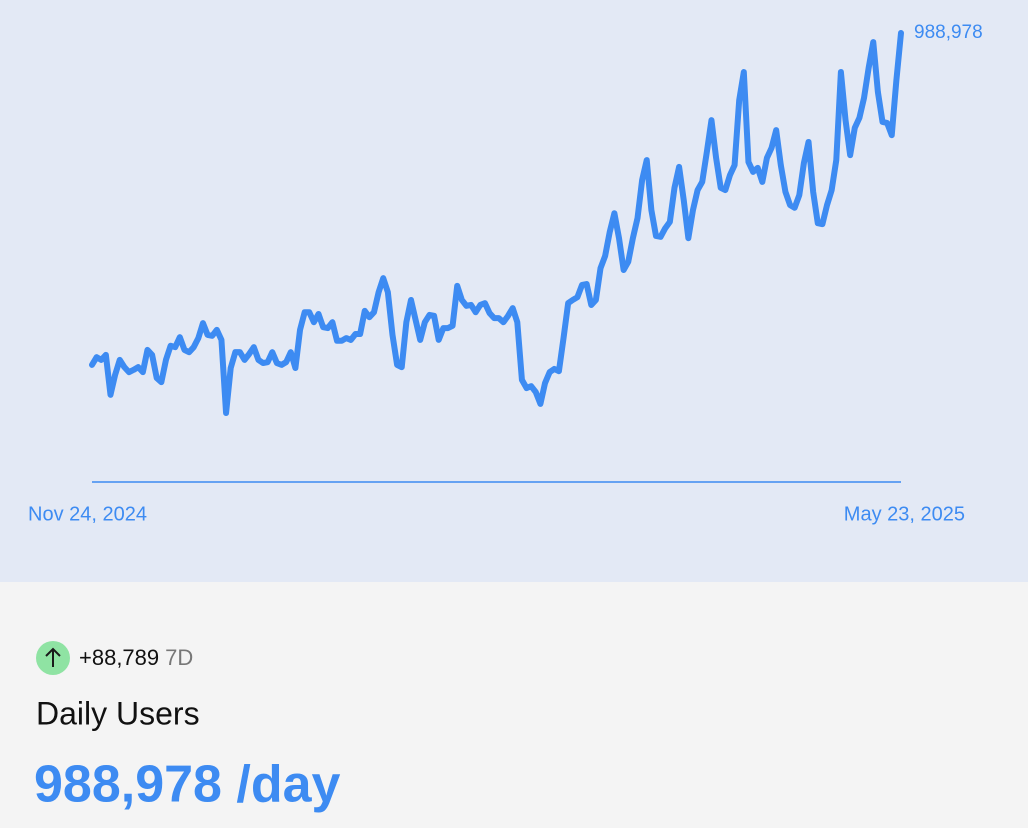 The image size is (1028, 828). I want to click on metric-value: 988,978 /day, so click(187, 785).